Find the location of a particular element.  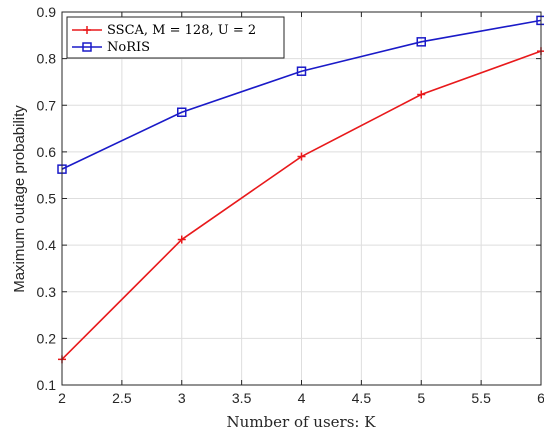

x-tick-label: 4 is located at coordinates (302, 398).